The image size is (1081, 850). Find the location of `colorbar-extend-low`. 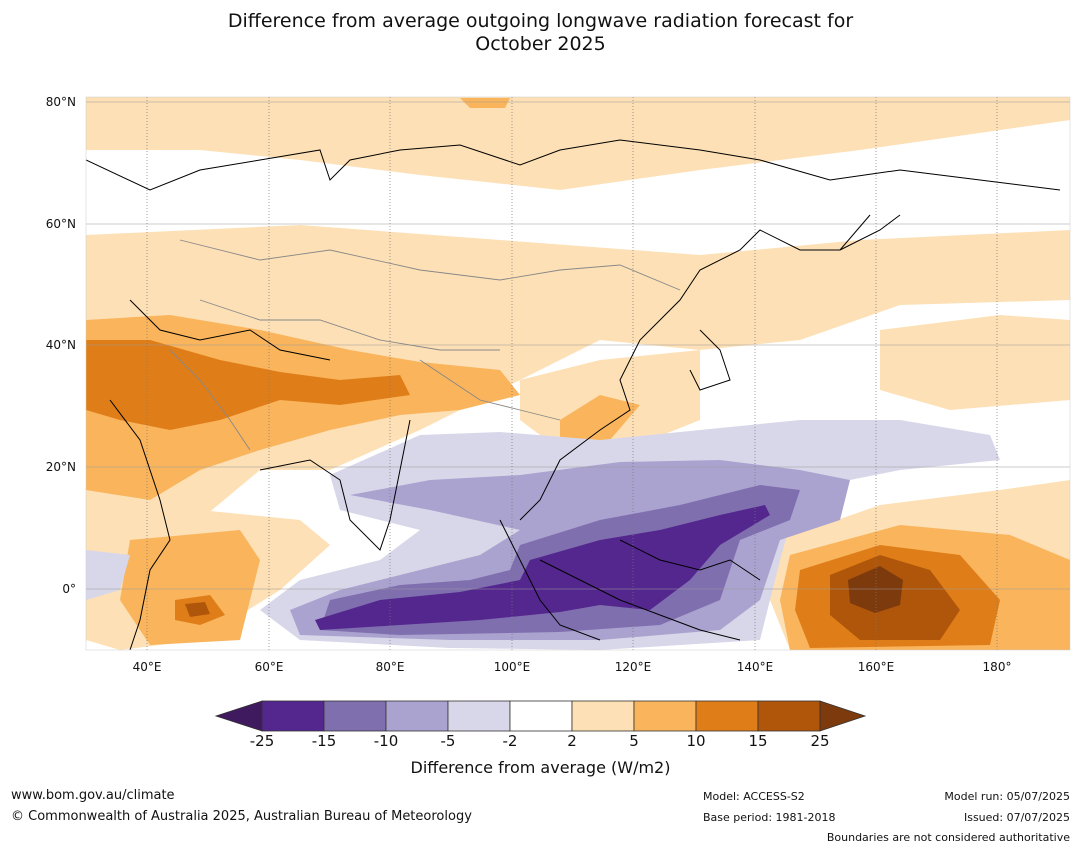

colorbar-extend-low is located at coordinates (238, 716).